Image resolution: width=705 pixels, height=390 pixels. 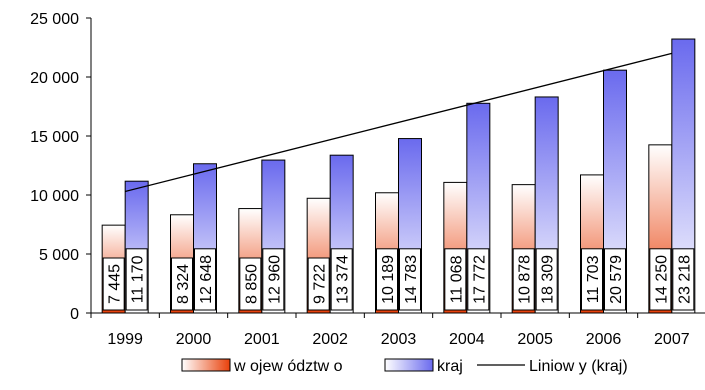 I want to click on legend-label-trendline: Liniow y (kraj), so click(x=578, y=366).